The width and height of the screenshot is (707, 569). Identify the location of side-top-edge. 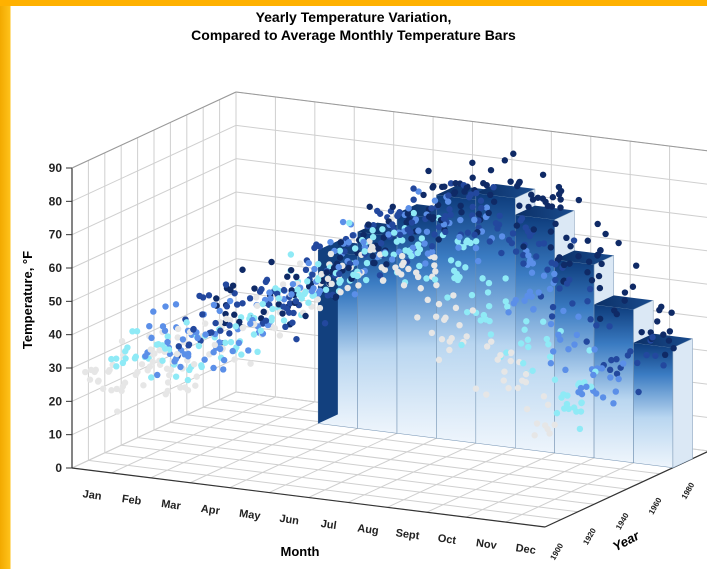
(154, 130).